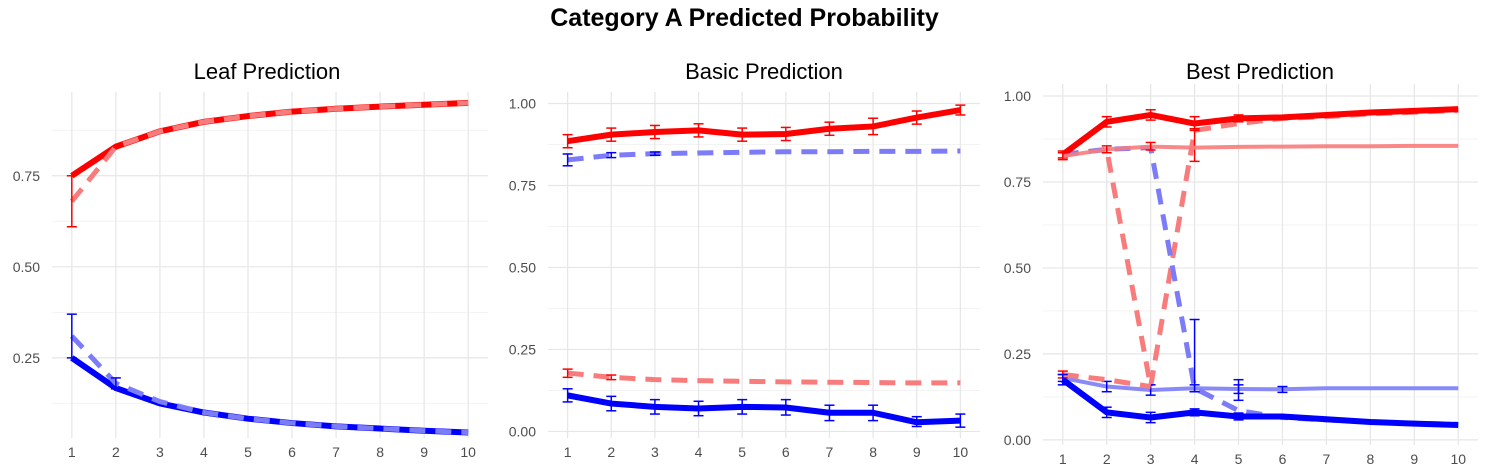  Describe the element at coordinates (764, 71) in the screenshot. I see `panel-title: Basic Prediction` at that location.